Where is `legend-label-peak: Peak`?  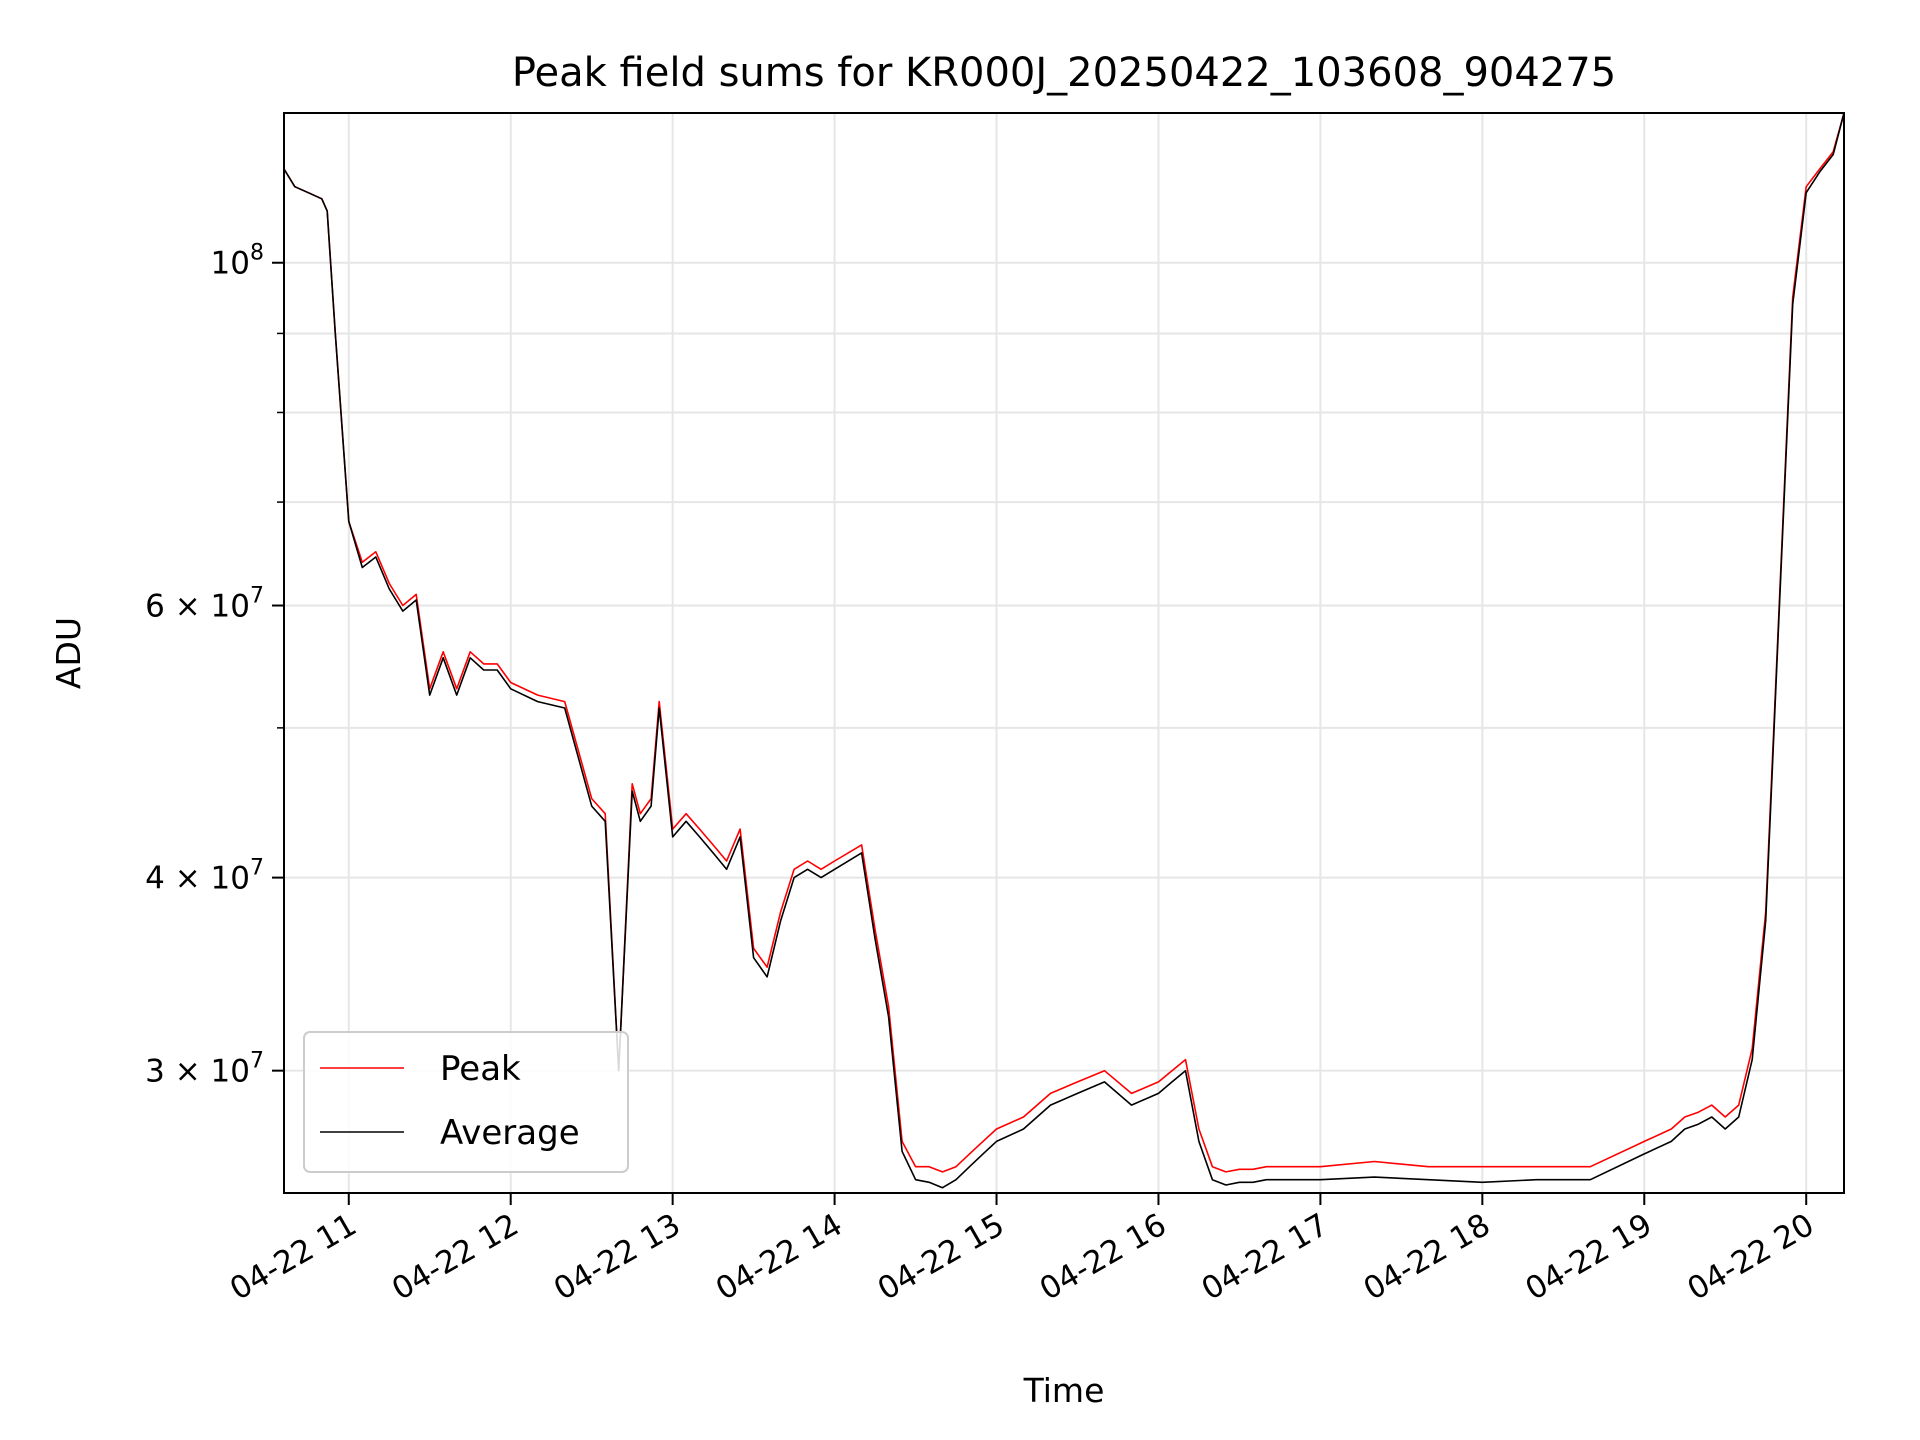 legend-label-peak: Peak is located at coordinates (480, 1069).